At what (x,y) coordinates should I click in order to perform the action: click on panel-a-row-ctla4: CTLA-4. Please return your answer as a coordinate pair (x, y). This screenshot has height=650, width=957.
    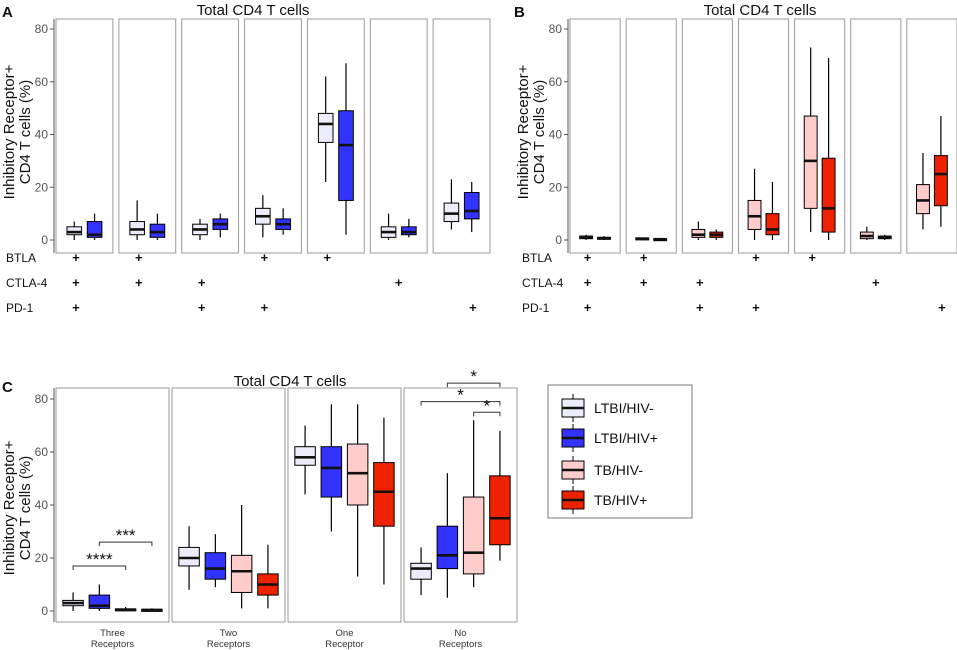
    Looking at the image, I should click on (27, 283).